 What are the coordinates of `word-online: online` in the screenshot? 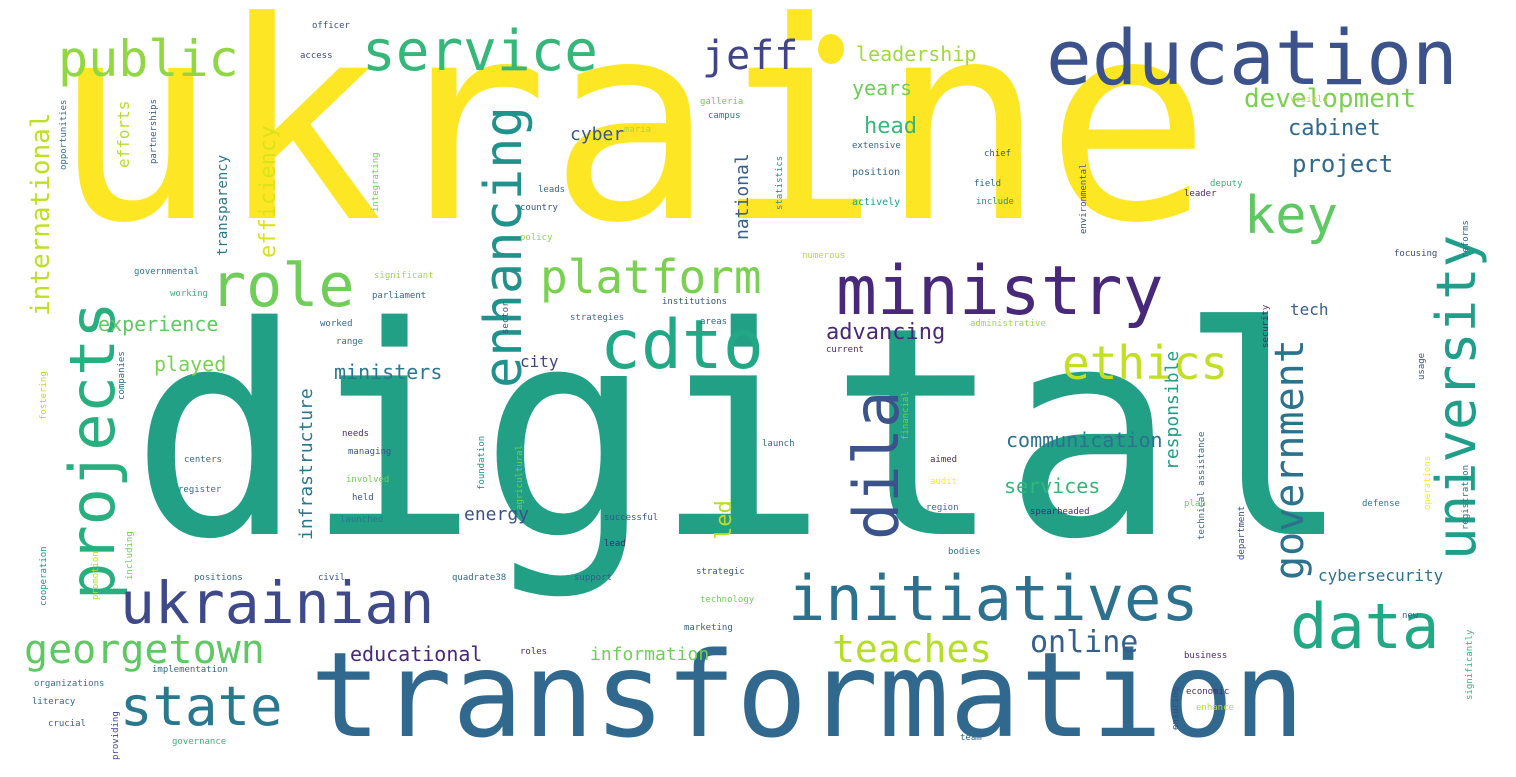 It's located at (1084, 642).